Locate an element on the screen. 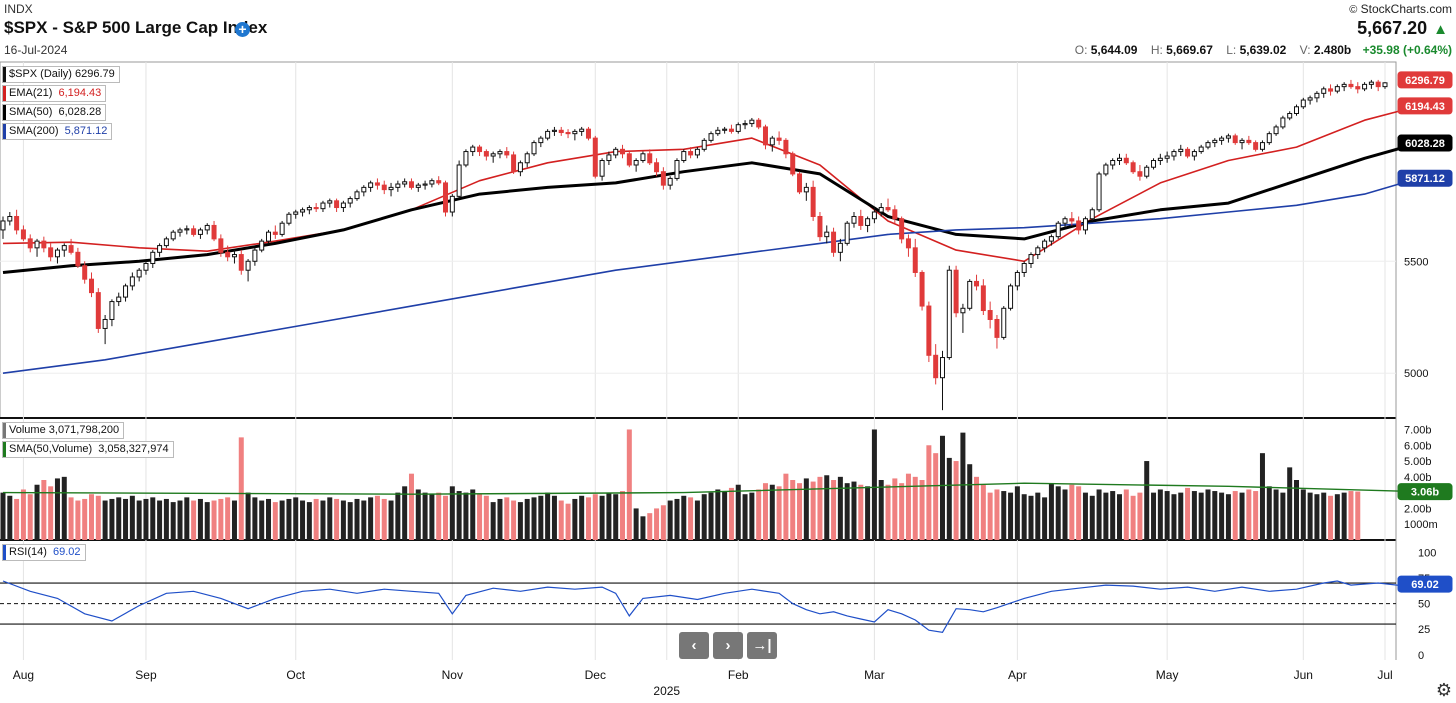  open-value: 5,644.09 is located at coordinates (1114, 50).